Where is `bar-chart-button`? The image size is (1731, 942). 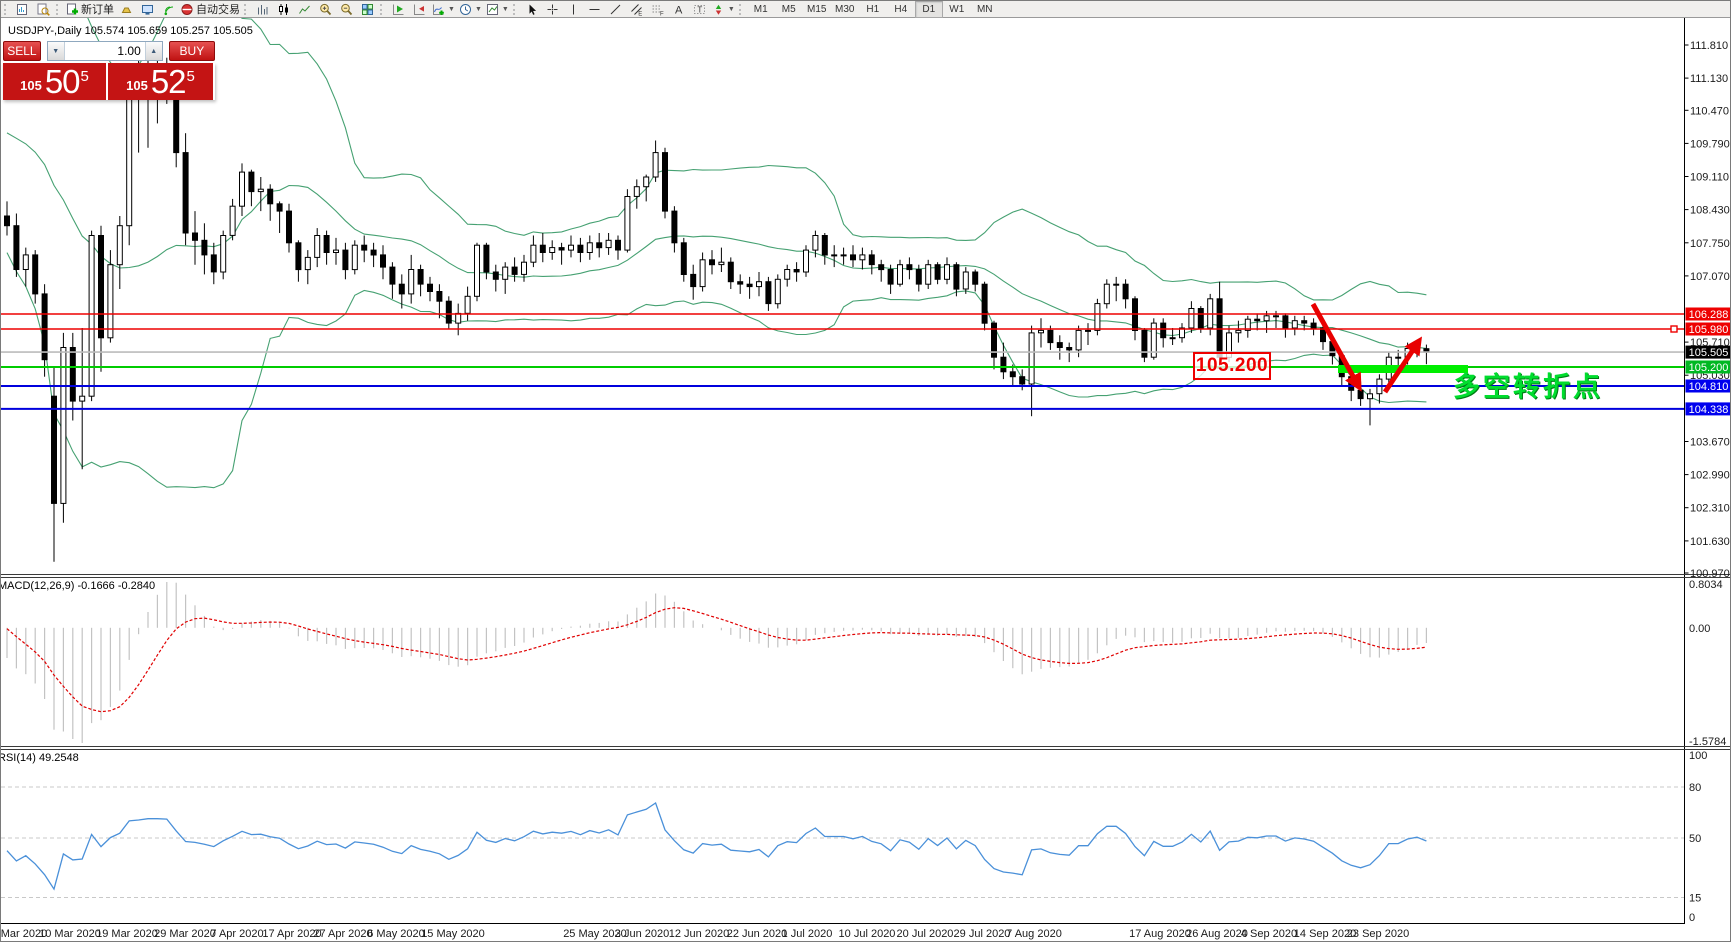
bar-chart-button is located at coordinates (262, 9).